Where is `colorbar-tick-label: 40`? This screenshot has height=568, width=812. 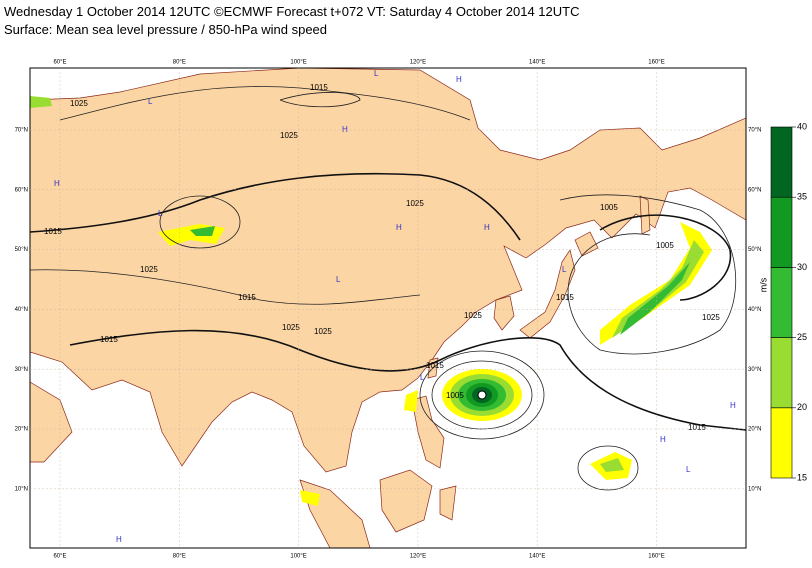 colorbar-tick-label: 40 is located at coordinates (802, 126).